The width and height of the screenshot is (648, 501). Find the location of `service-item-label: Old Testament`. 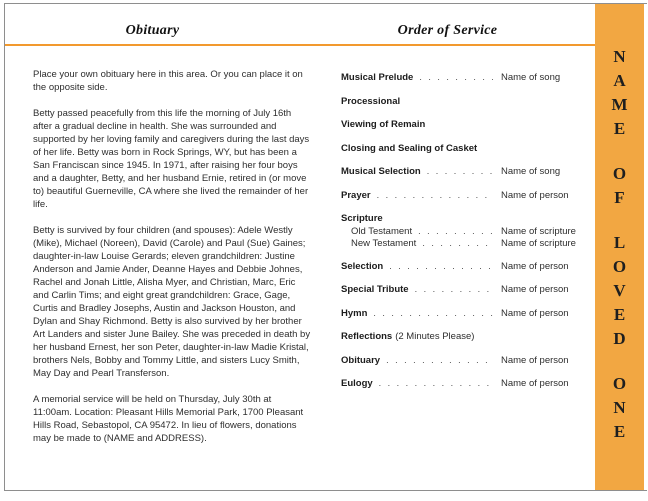

service-item-label: Old Testament is located at coordinates (382, 231).